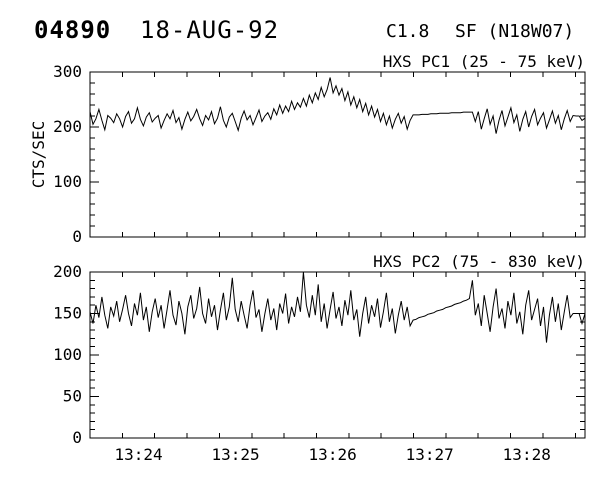 This screenshot has width=600, height=480. I want to click on goes-class: C1.8, so click(408, 31).